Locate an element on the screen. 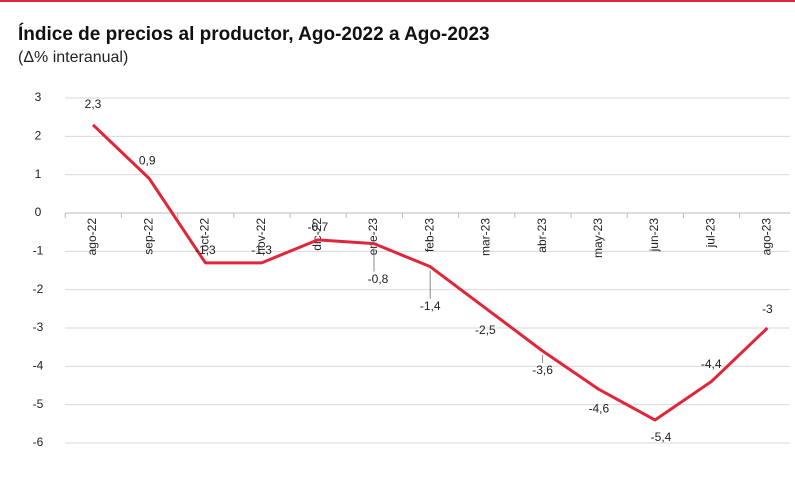 This screenshot has width=795, height=499. y-tick-label: 3 is located at coordinates (38, 97).